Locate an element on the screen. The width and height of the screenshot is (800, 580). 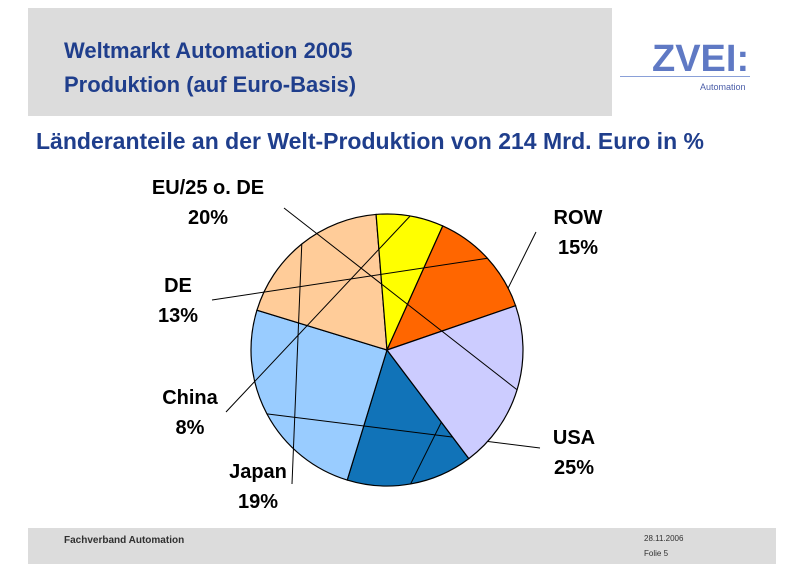
footer-date: 28.11.2006 is located at coordinates (664, 538).